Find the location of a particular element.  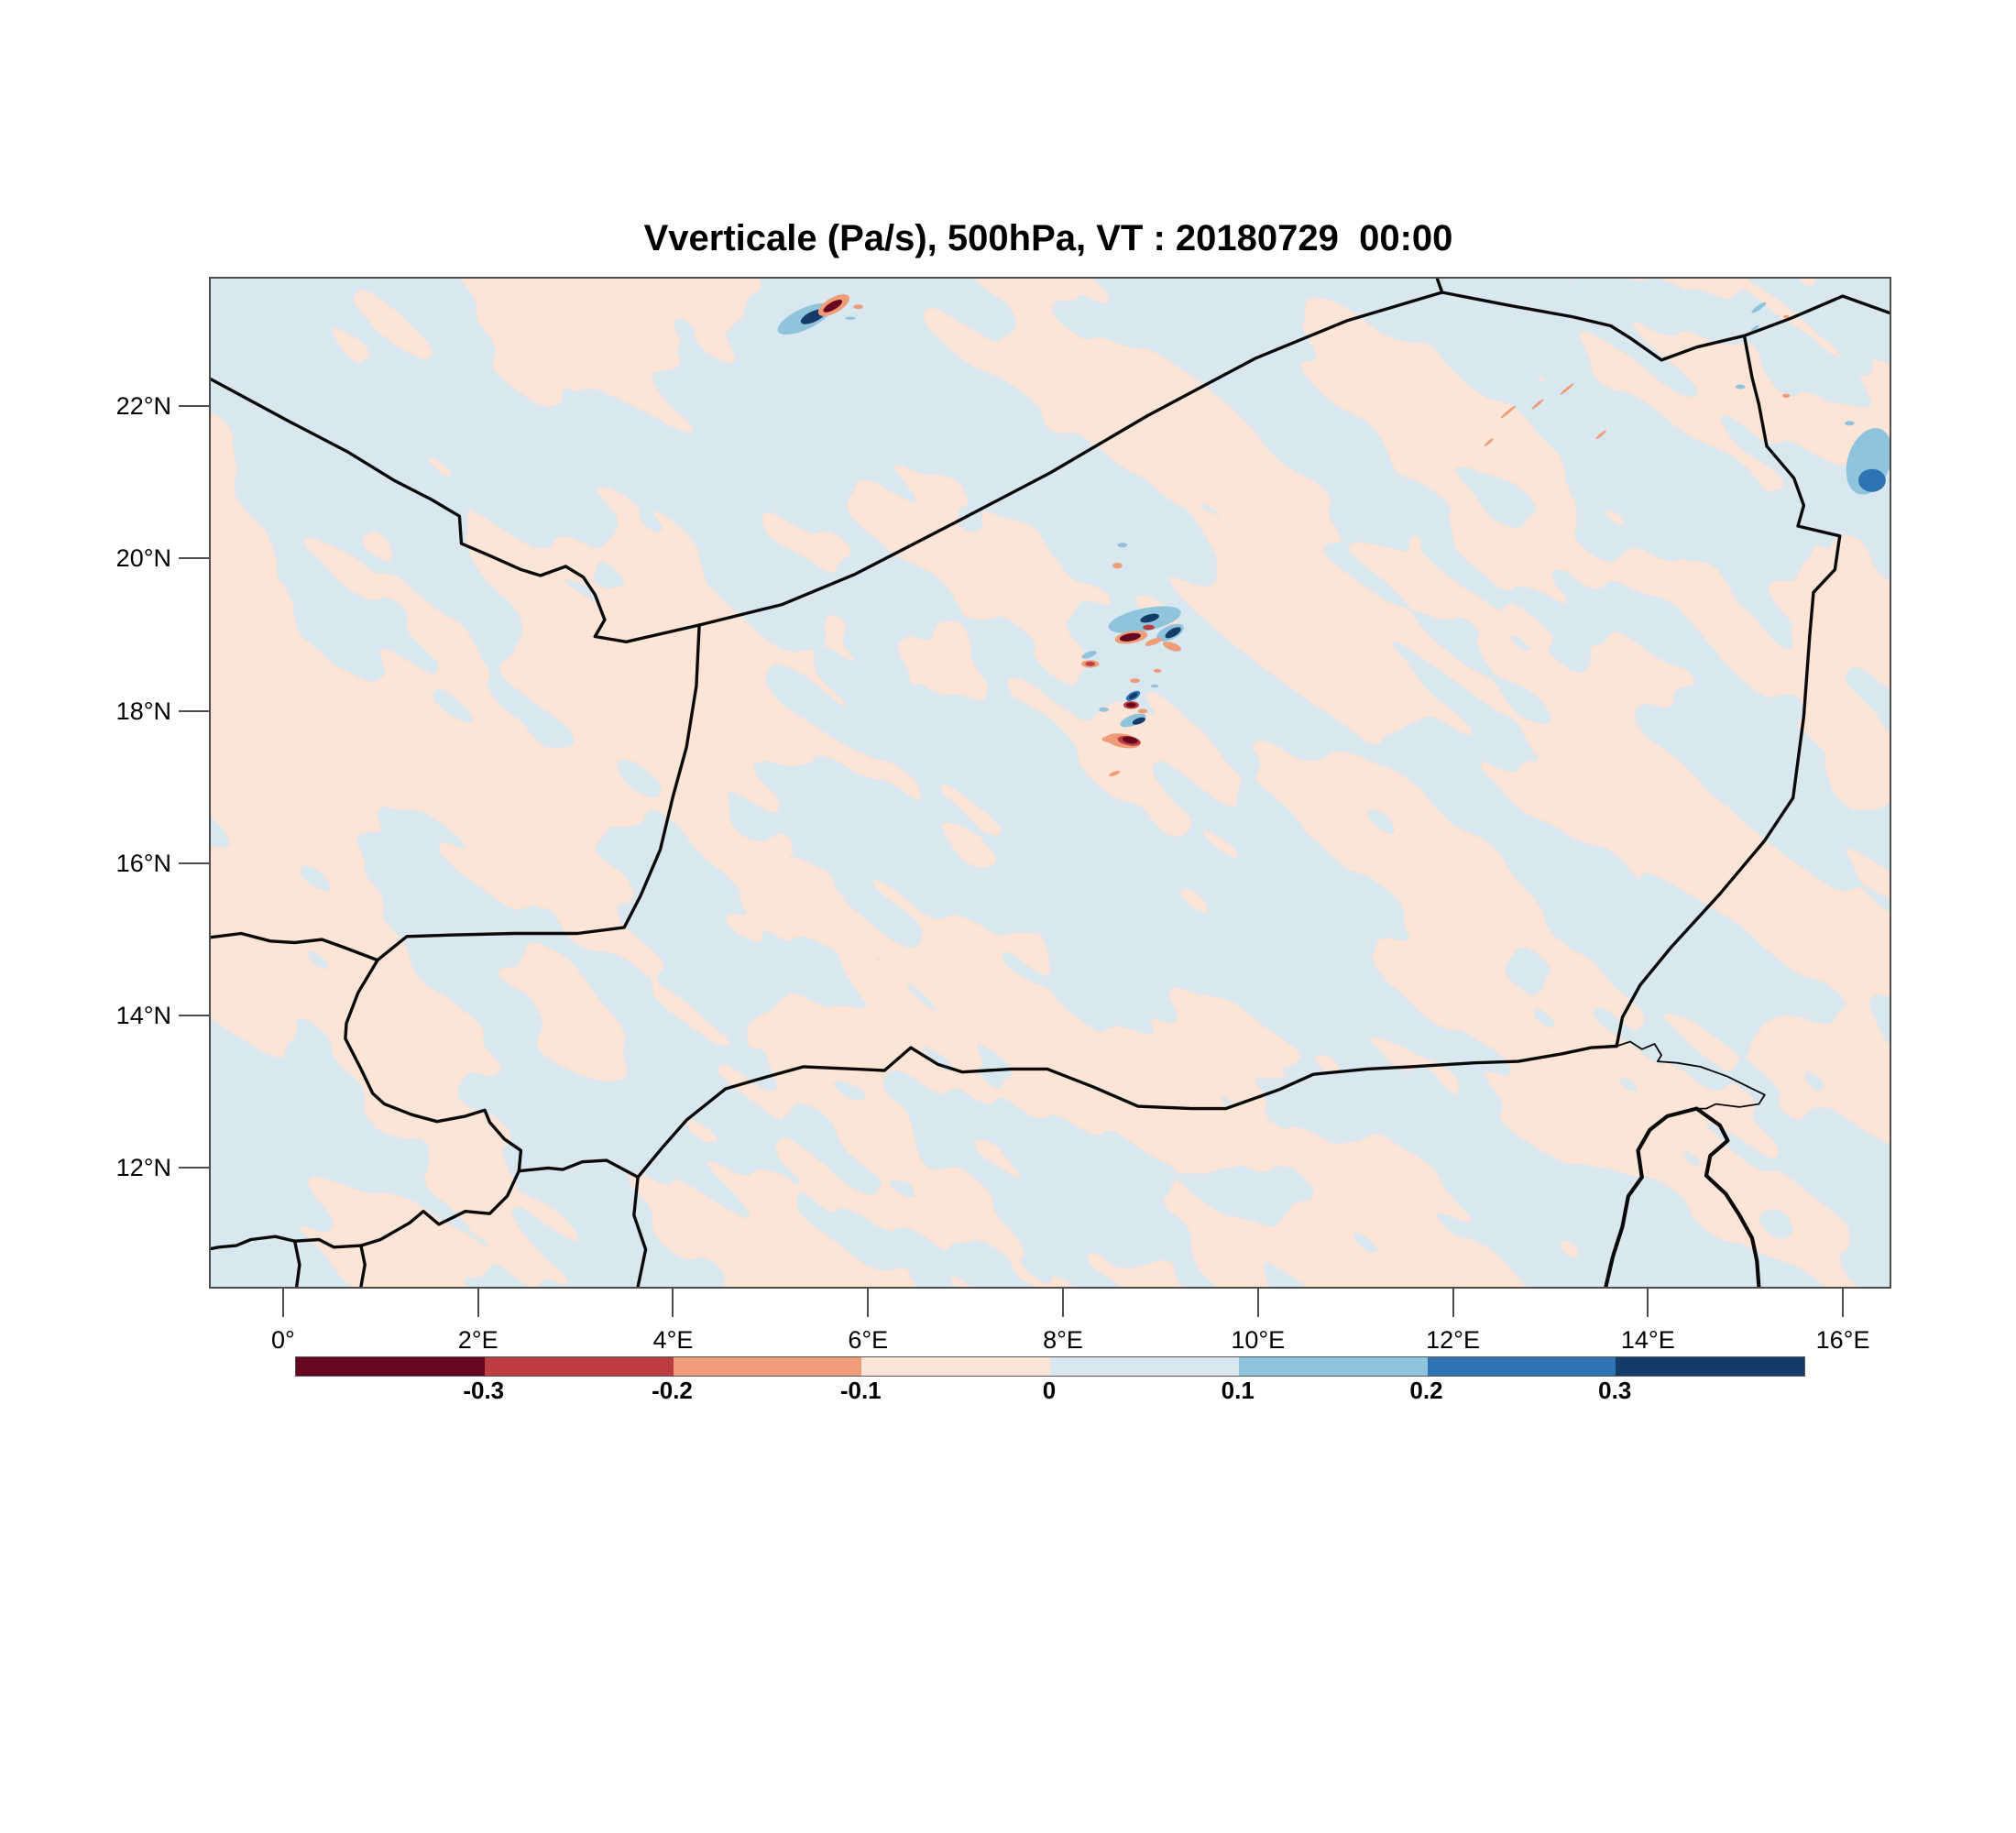

colorbar-tick-label: 0 is located at coordinates (1049, 1390).